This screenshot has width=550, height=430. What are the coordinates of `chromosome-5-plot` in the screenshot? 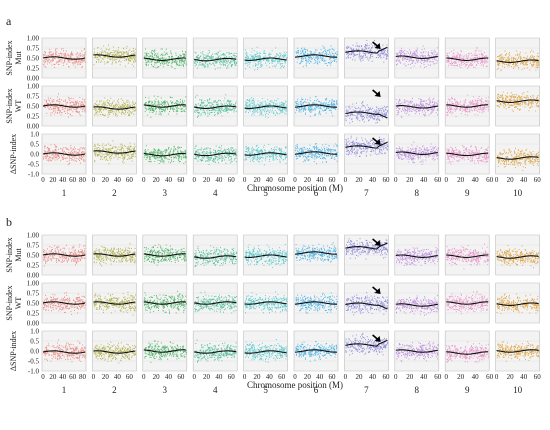 It's located at (265, 303).